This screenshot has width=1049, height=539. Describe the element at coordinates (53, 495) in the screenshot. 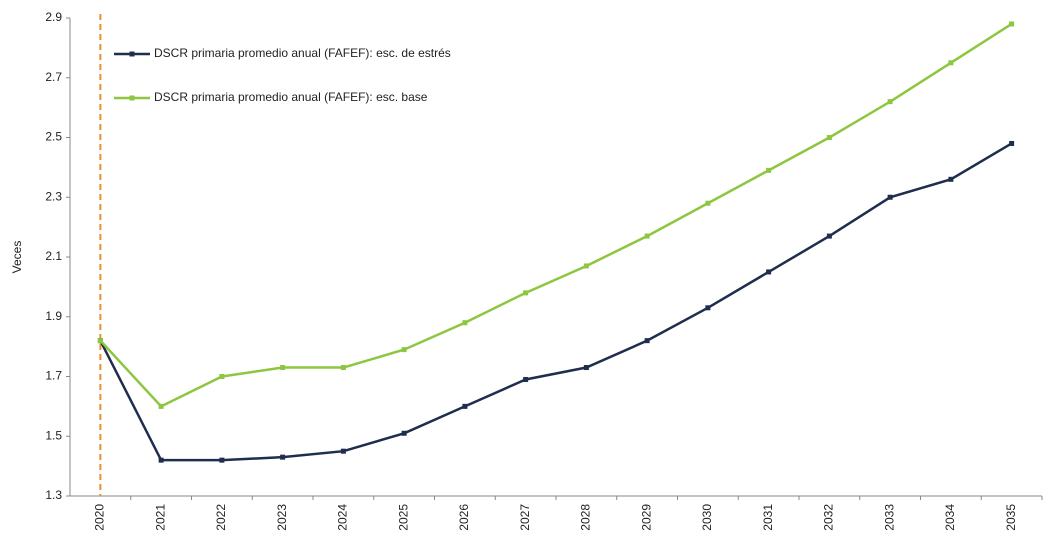

I see `y-tick-label: 1.3` at that location.